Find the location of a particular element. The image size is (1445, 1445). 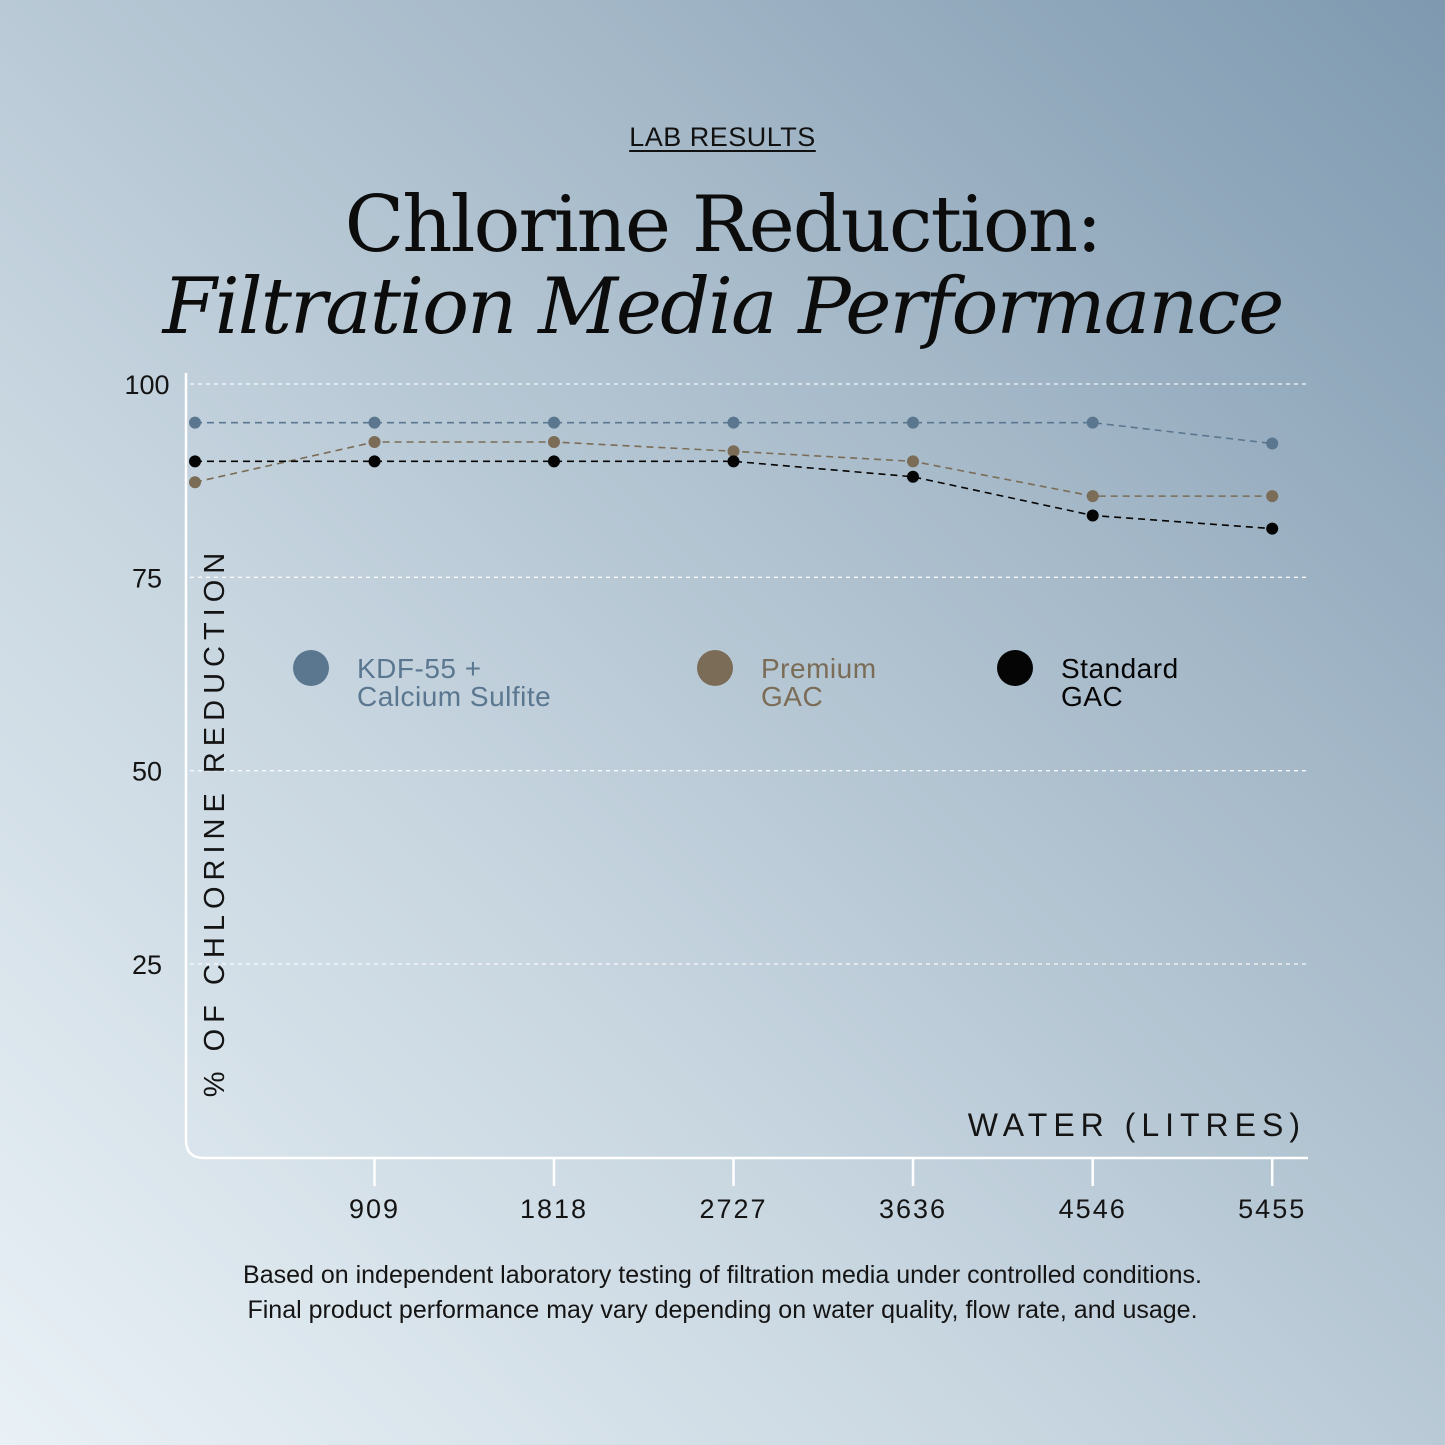

y-tick-label: 25 is located at coordinates (147, 965).